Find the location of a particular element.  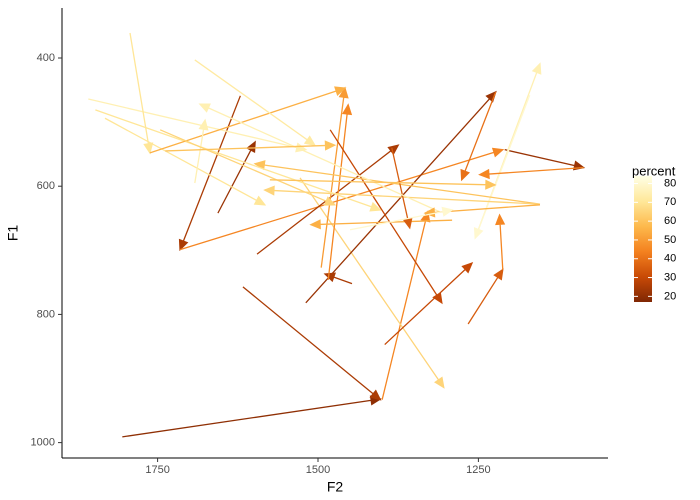

legend-tick-label: 50 is located at coordinates (670, 240).